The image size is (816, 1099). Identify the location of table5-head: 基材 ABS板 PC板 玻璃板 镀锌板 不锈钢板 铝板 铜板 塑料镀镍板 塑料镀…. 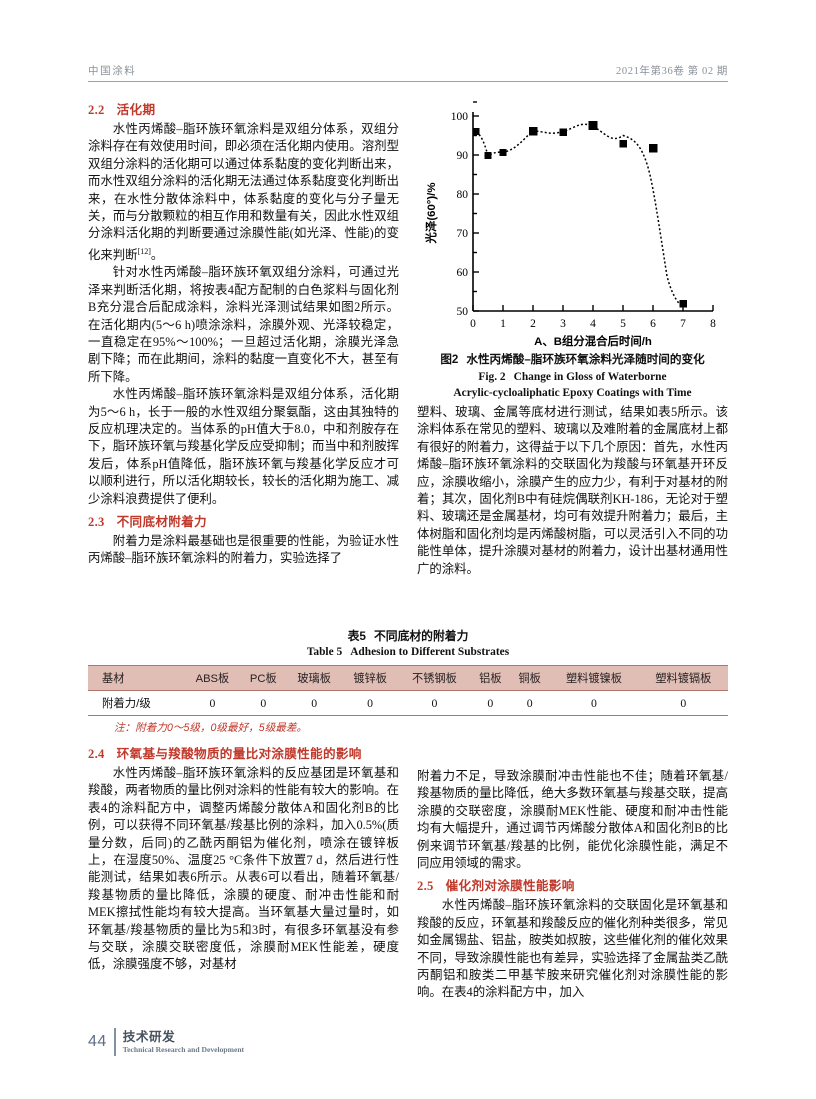
(408, 678).